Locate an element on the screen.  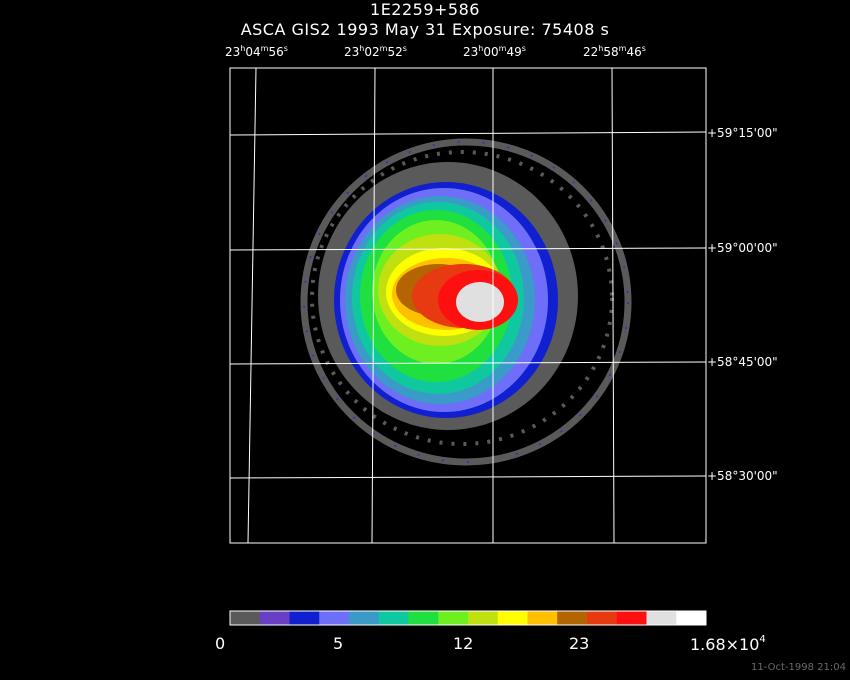
colorbar-tick-label: 12 is located at coordinates (463, 643).